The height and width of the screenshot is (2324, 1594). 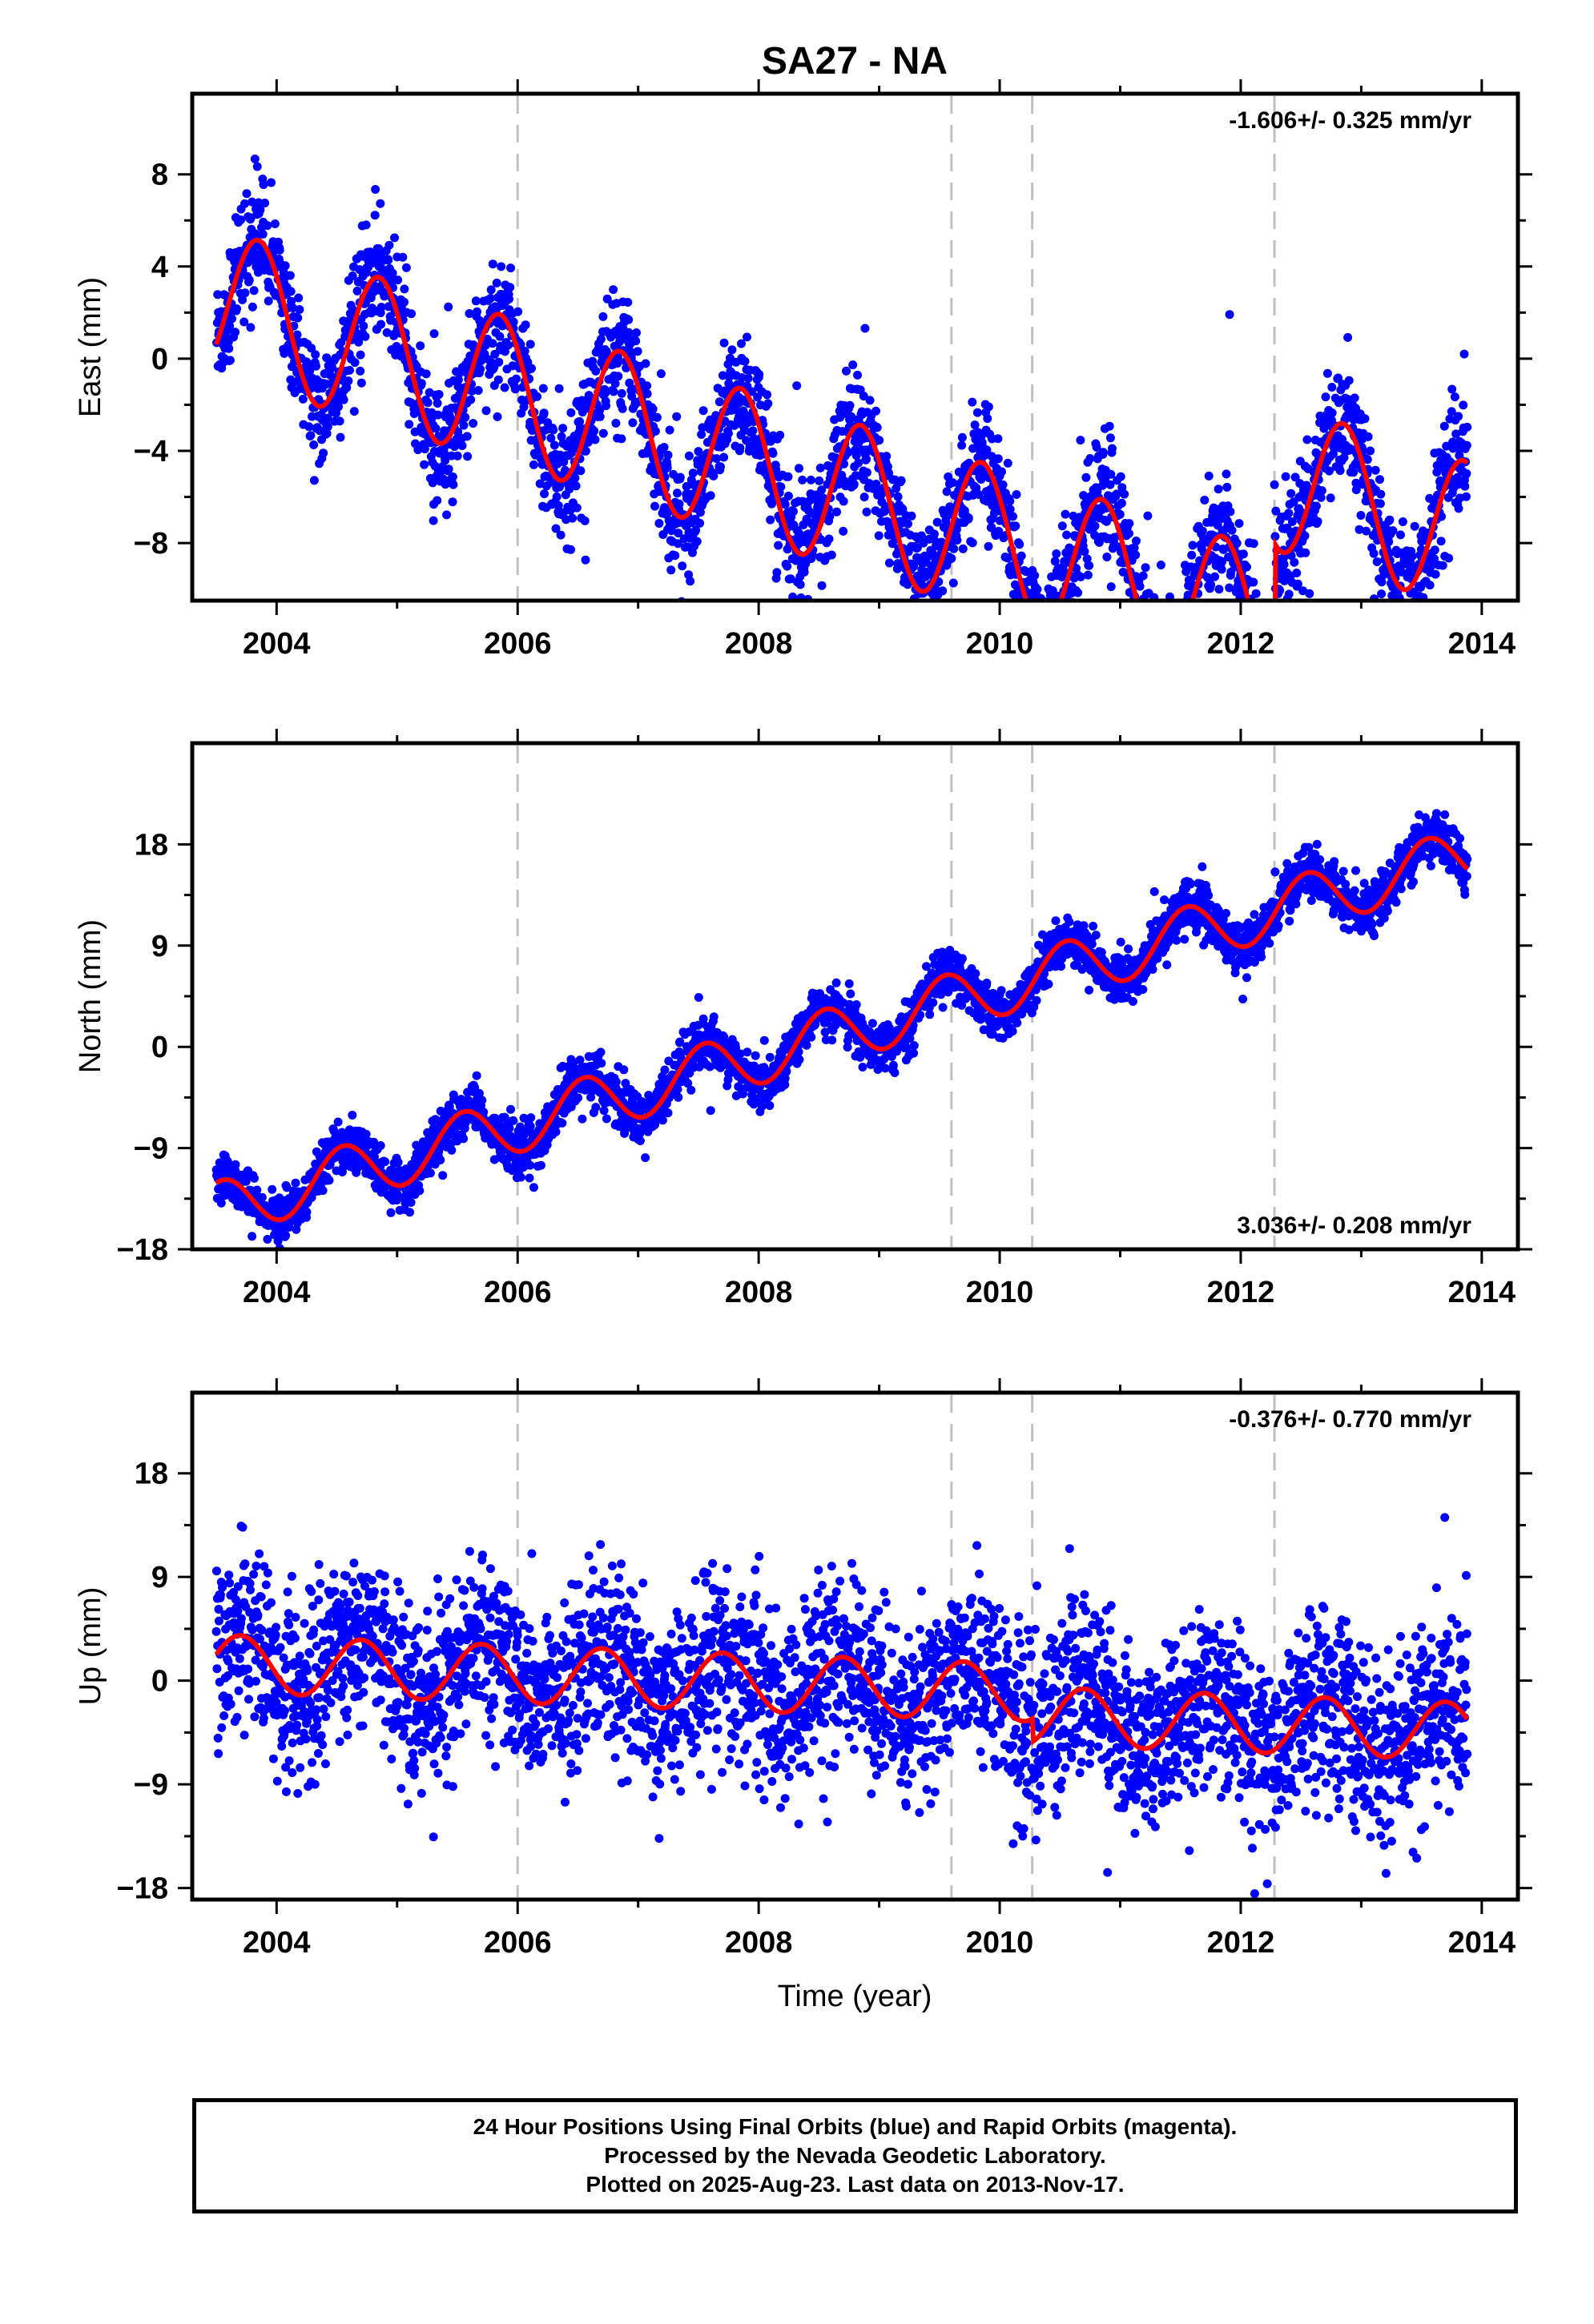 I want to click on x-tick-label: 2004, so click(x=277, y=644).